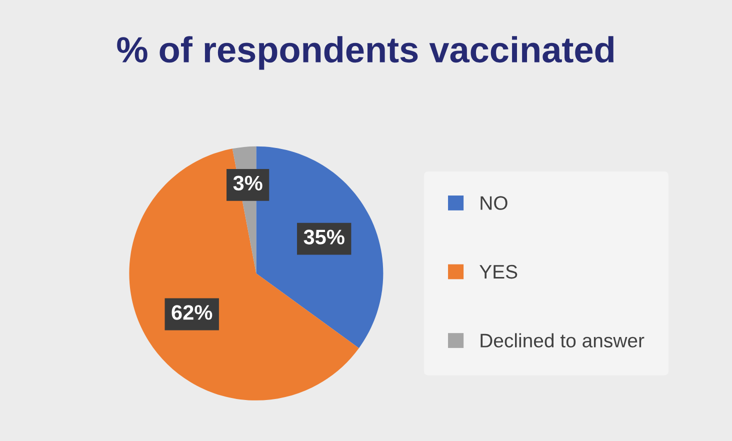  I want to click on legend-label: NO, so click(494, 203).